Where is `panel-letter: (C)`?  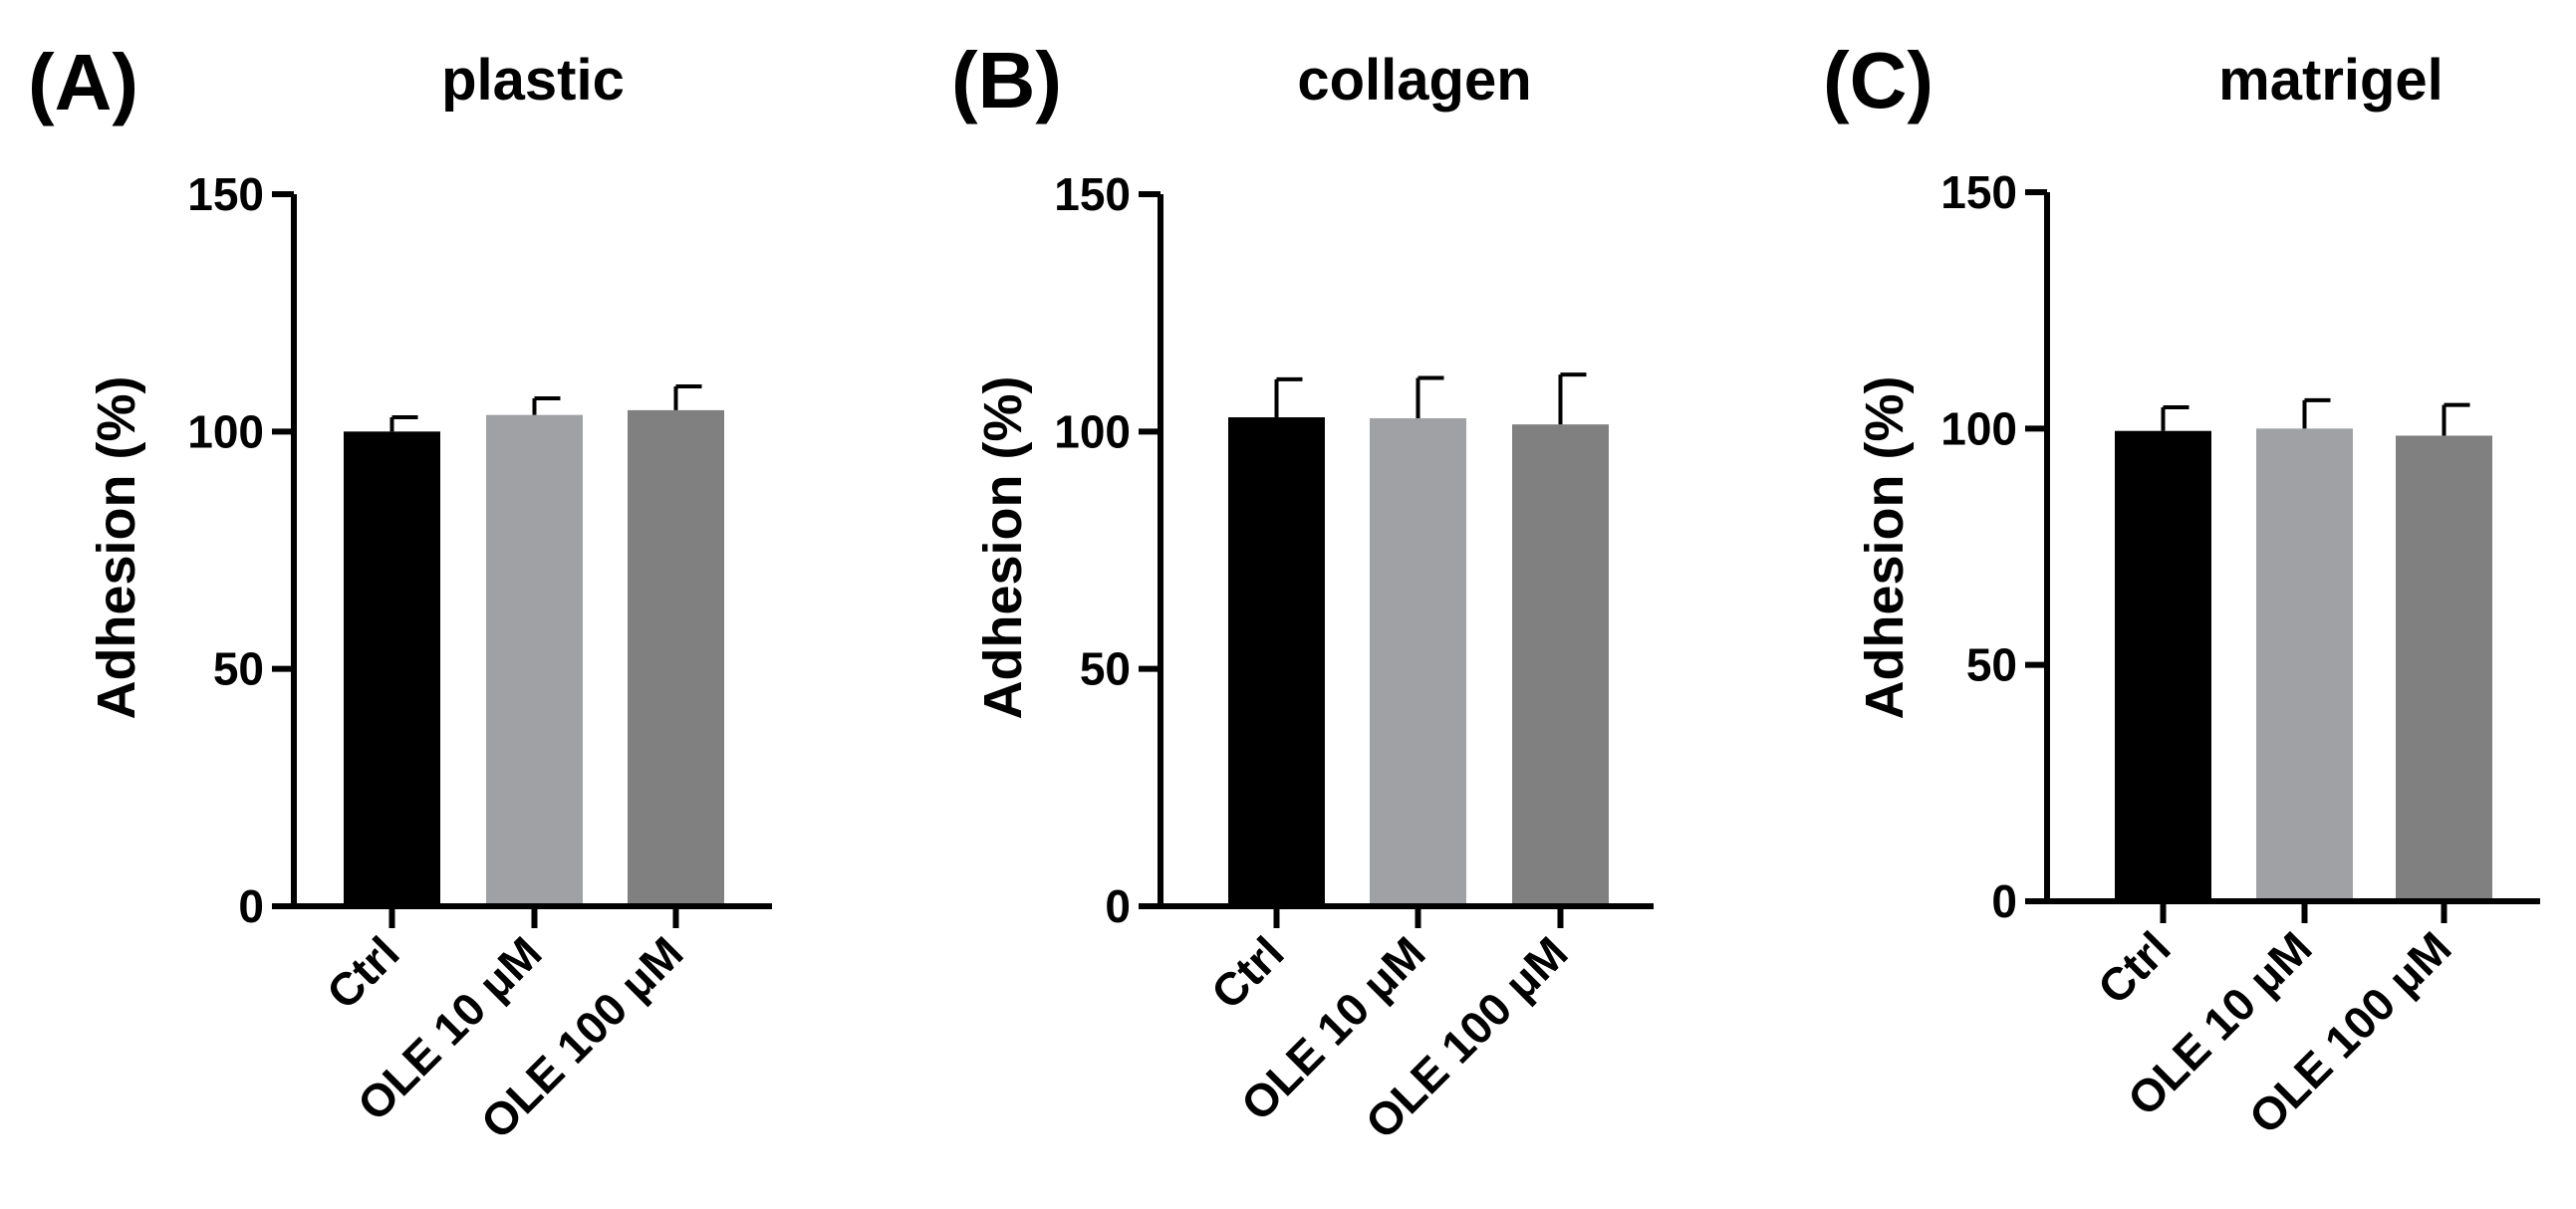
panel-letter: (C) is located at coordinates (1878, 80).